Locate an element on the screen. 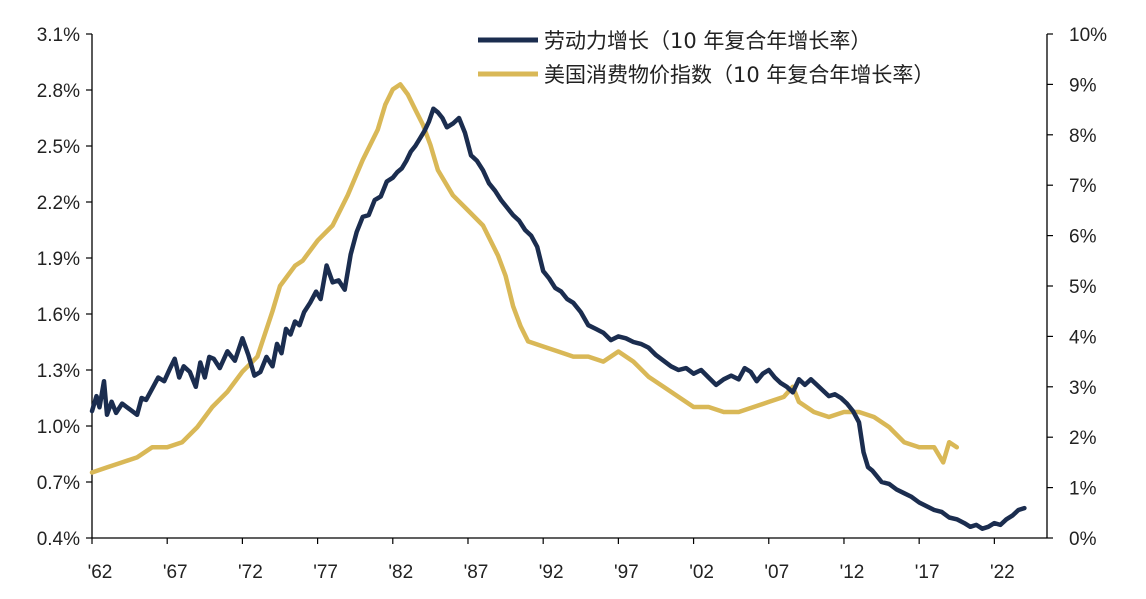  y-right-tick-label: 1% is located at coordinates (1083, 489).